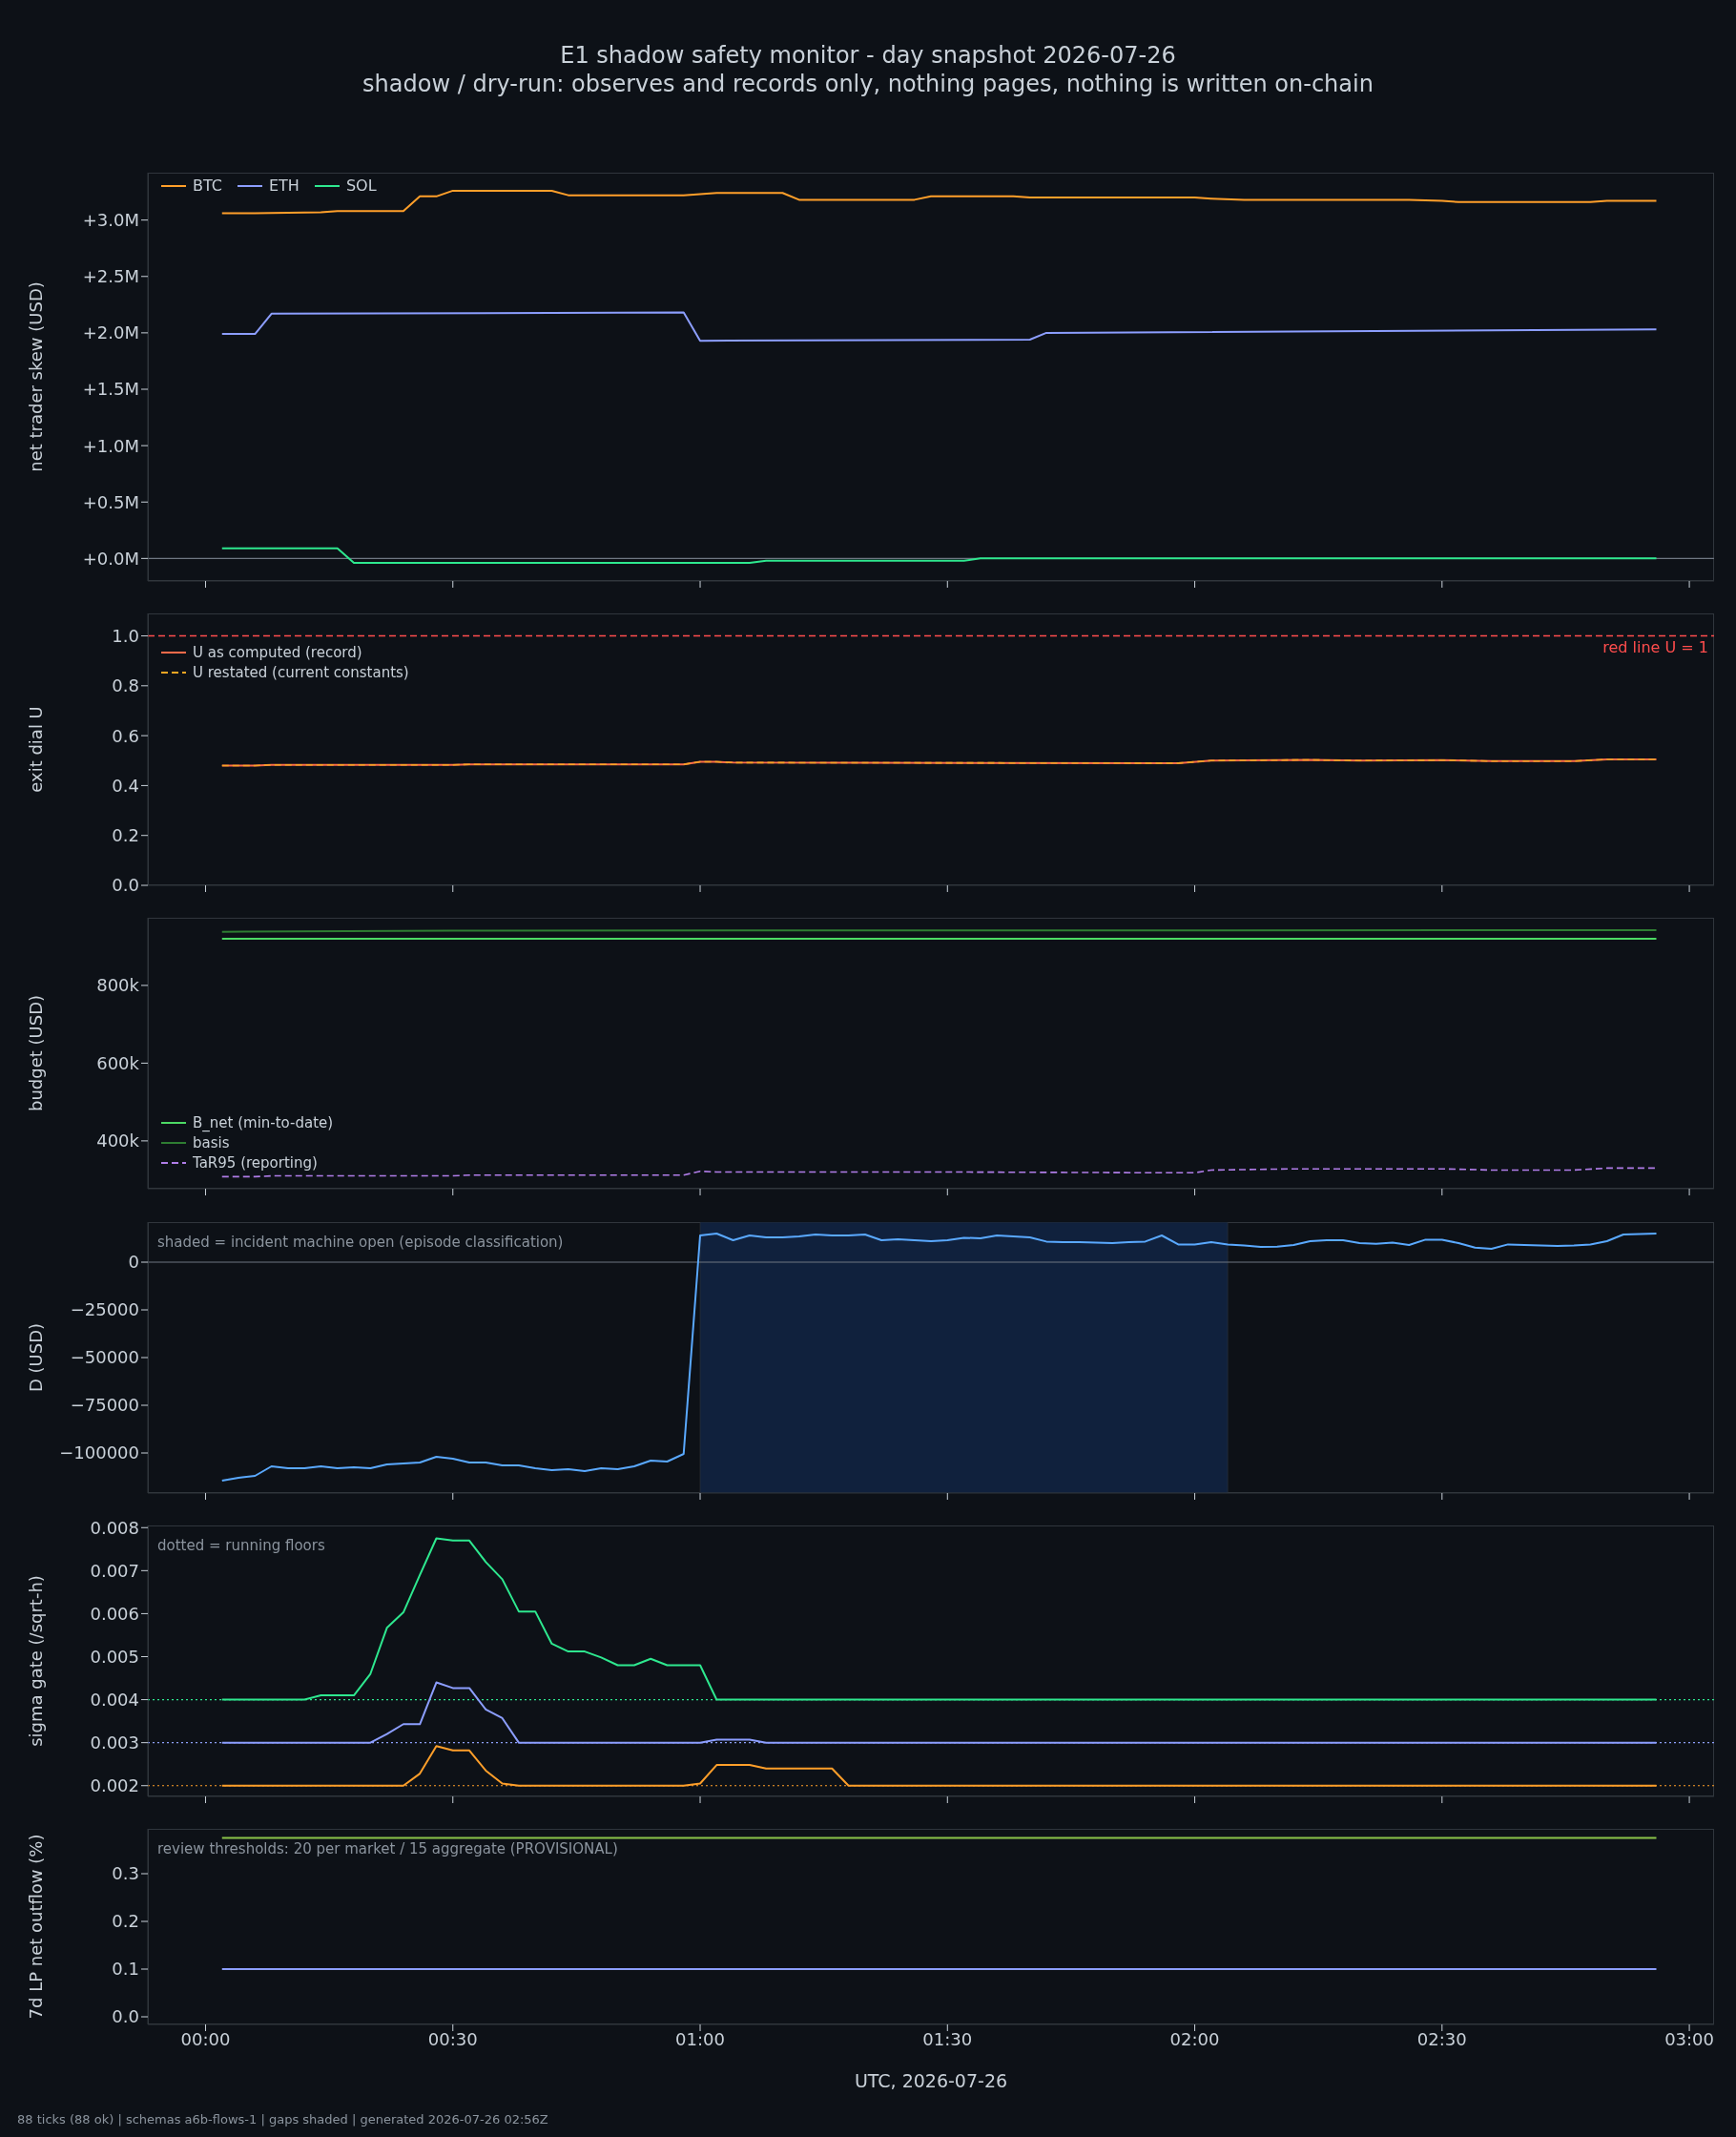  I want to click on y-axis-title: exit dial U, so click(36, 749).